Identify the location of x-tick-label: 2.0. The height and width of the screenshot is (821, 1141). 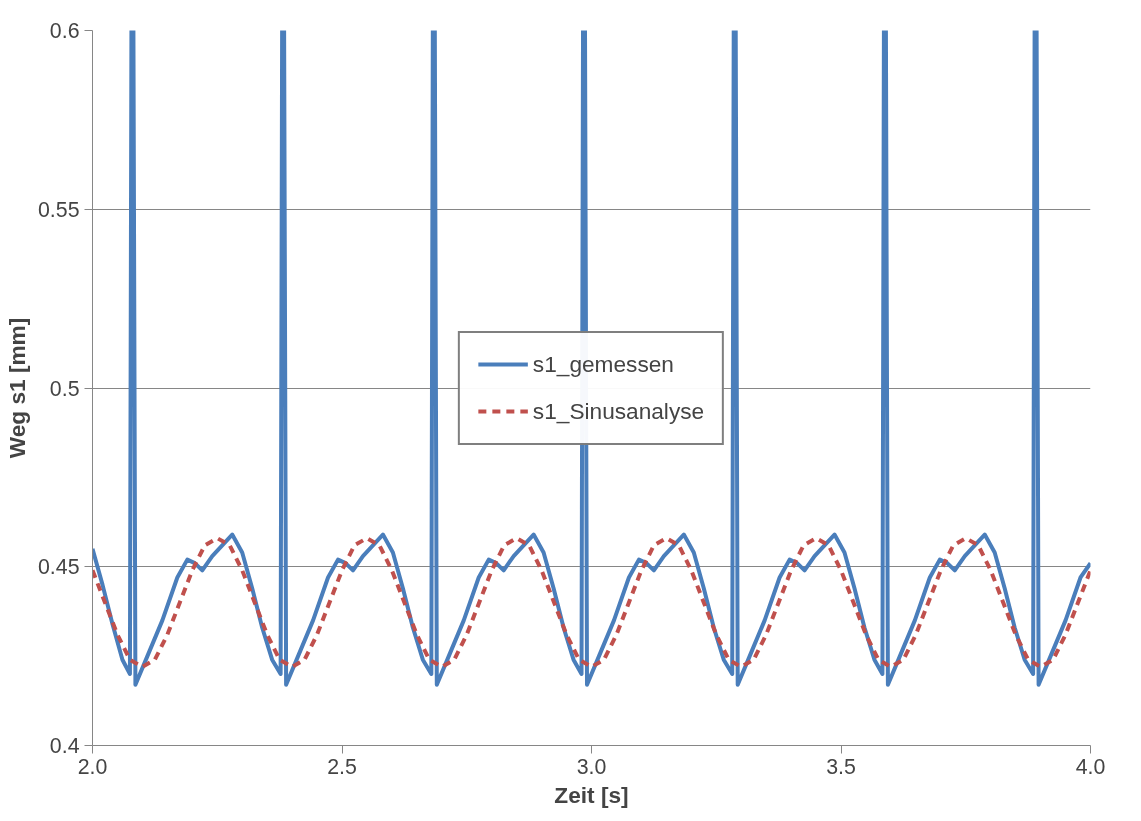
(92, 766).